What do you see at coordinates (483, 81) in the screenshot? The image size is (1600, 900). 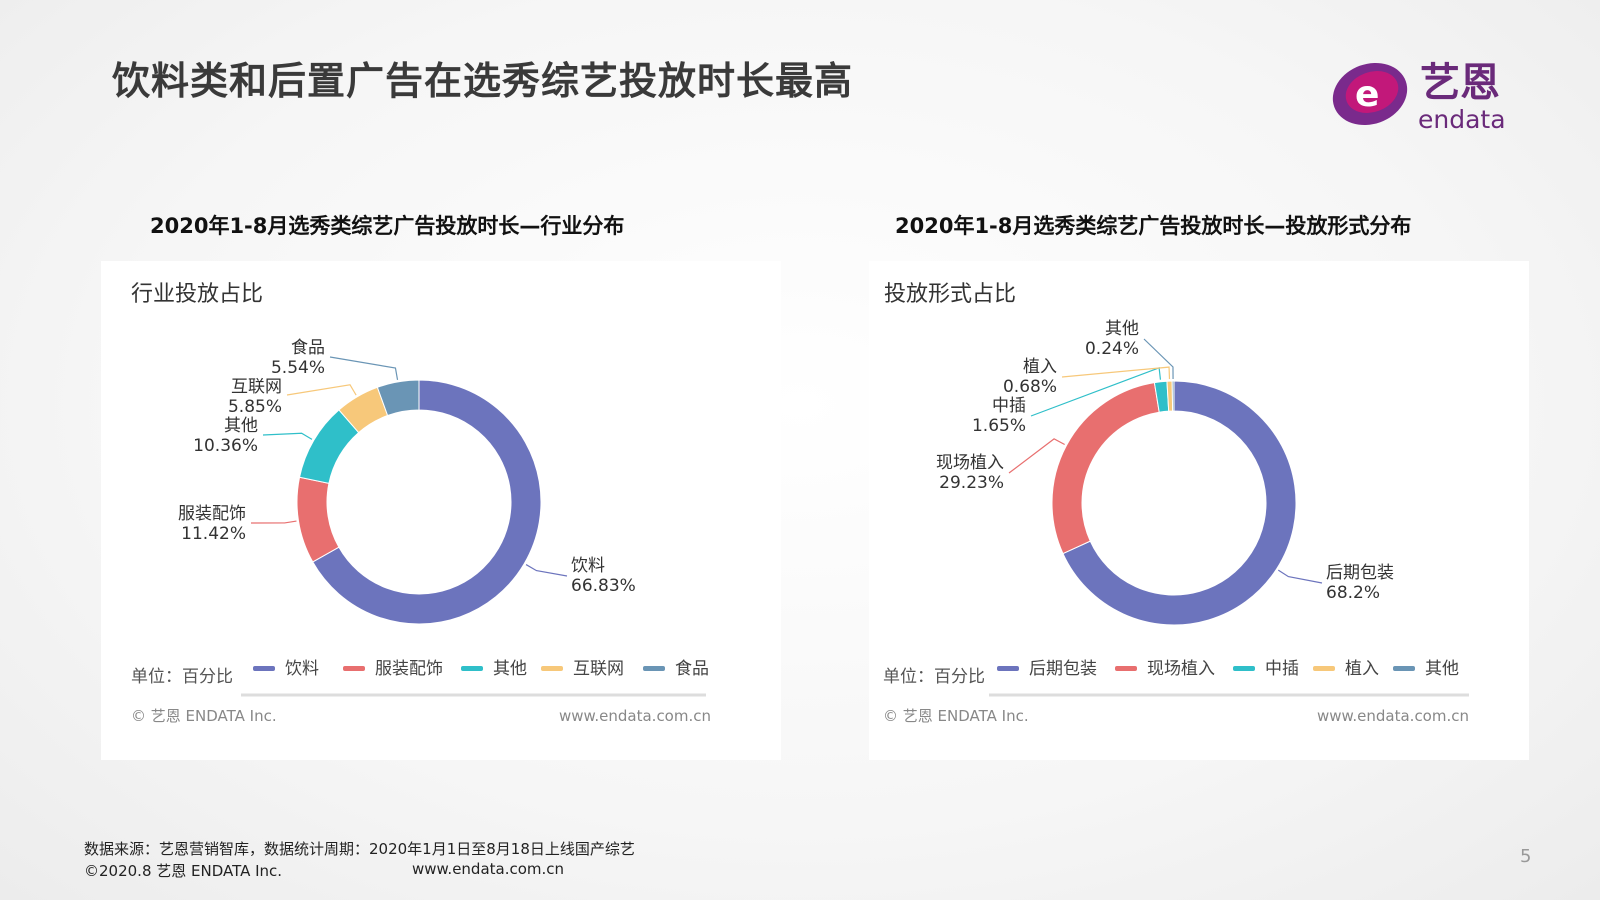 I see `slide-title: 饮料类和后置广告在选秀综艺投放时长最高` at bounding box center [483, 81].